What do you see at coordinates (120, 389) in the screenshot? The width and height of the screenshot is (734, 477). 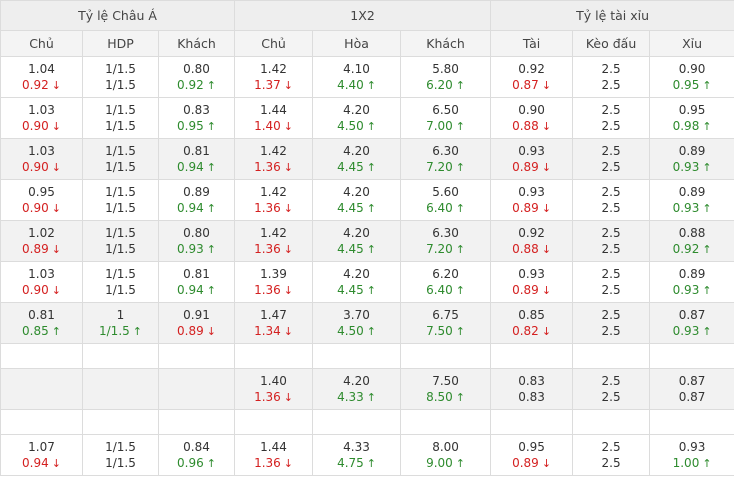 I see `odds-cell-content` at bounding box center [120, 389].